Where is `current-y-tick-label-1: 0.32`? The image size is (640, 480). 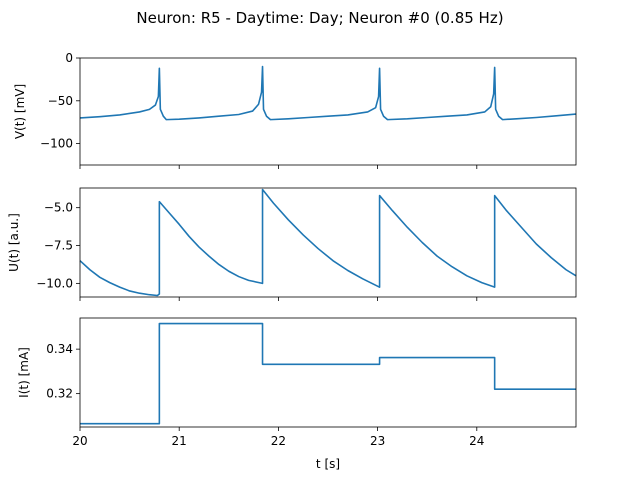
current-y-tick-label-1: 0.32 is located at coordinates (59, 394).